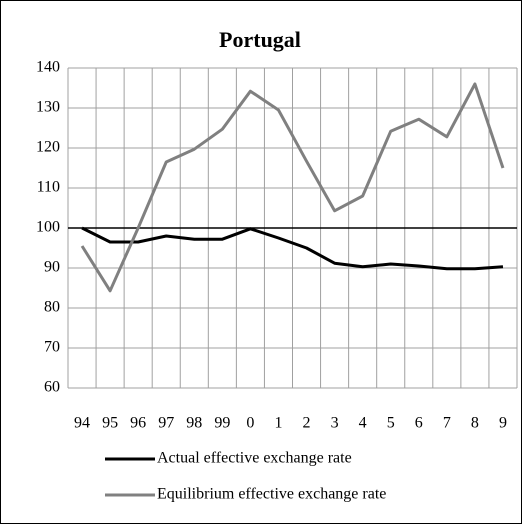  What do you see at coordinates (447, 423) in the screenshot?
I see `x-tick-label: 7` at bounding box center [447, 423].